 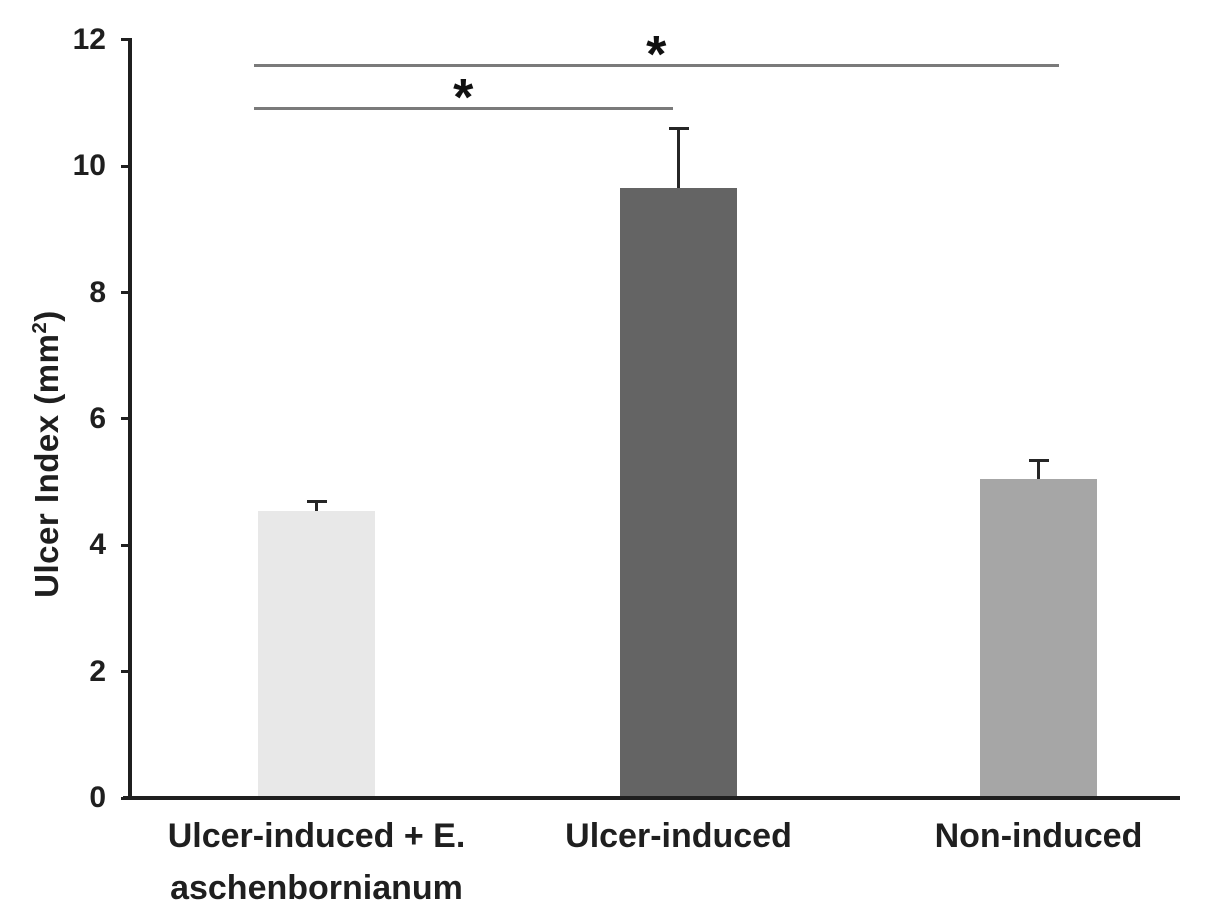 I want to click on x-category-label-line: Ulcer-induced, so click(x=678, y=836).